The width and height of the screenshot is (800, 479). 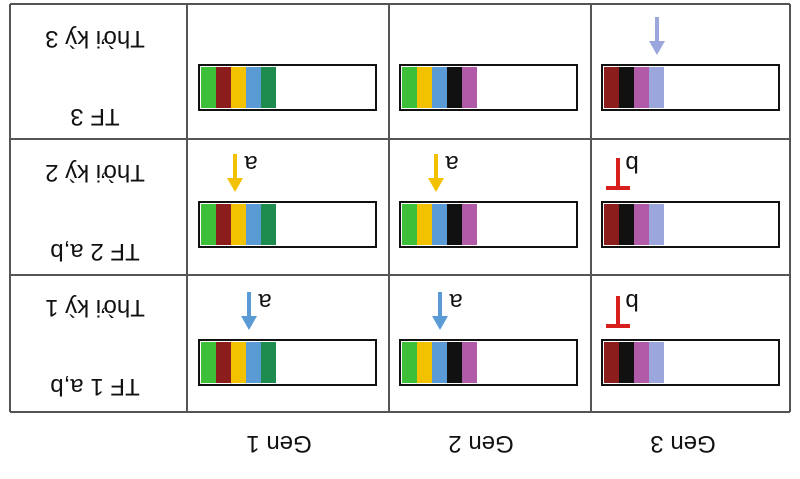 What do you see at coordinates (631, 163) in the screenshot?
I see `marker-label-r2-c3: b` at bounding box center [631, 163].